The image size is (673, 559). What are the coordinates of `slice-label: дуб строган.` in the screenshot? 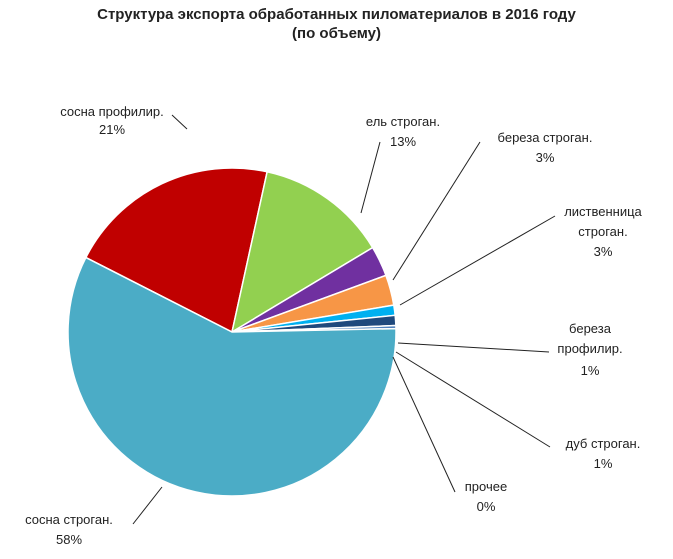 It's located at (603, 443).